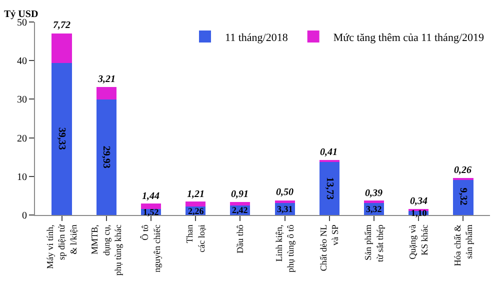 The width and height of the screenshot is (500, 305). I want to click on x-tick-label: Dầu thô, so click(240, 239).